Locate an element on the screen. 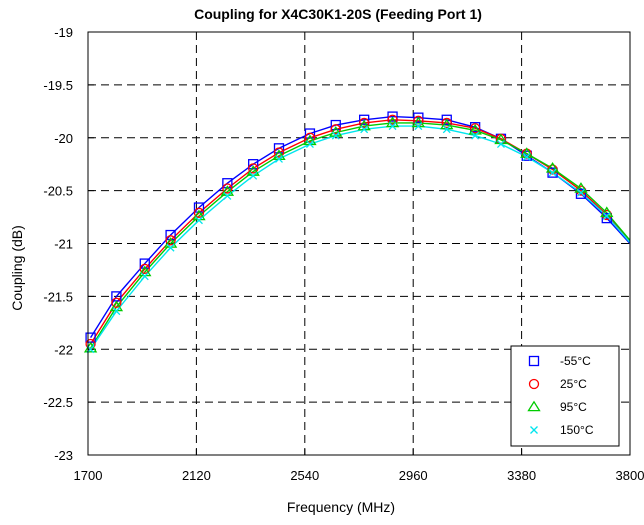 The width and height of the screenshot is (644, 525). y-tick-label: -19.5 is located at coordinates (58, 85).